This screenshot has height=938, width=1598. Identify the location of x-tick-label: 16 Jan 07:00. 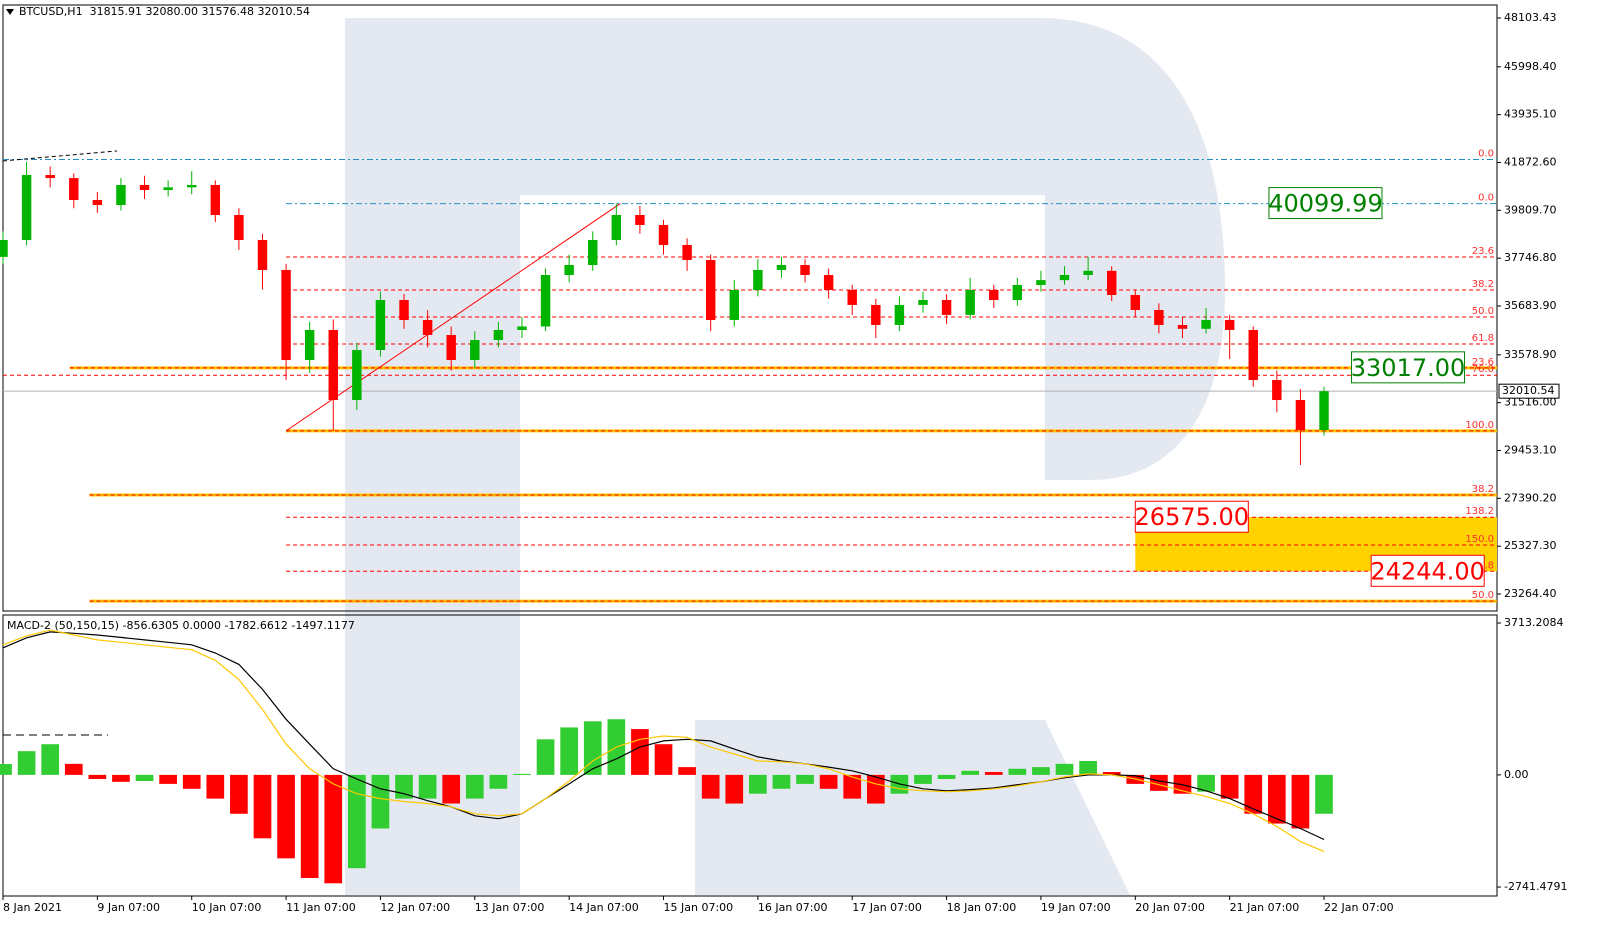
(793, 907).